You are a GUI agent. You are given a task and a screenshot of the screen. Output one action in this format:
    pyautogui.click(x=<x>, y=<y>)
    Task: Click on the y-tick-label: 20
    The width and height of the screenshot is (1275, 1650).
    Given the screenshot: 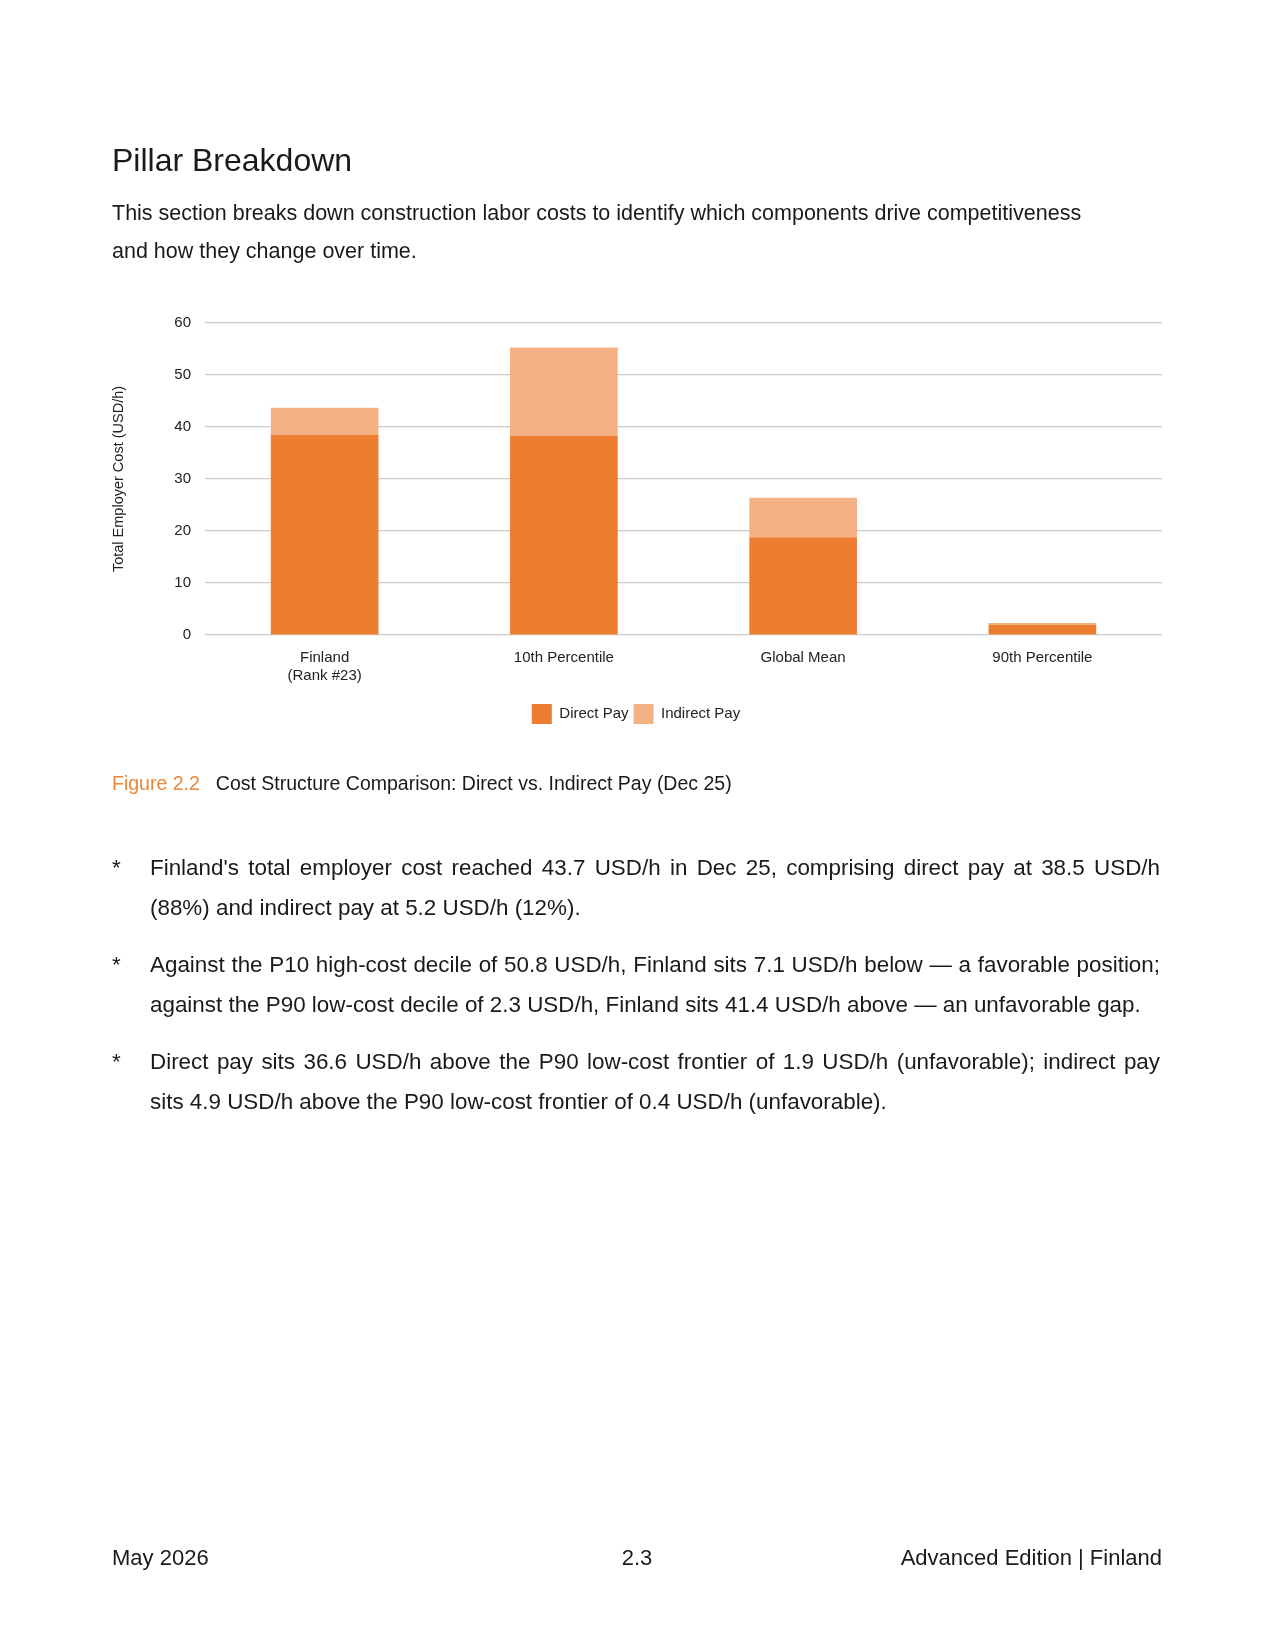 What is the action you would take?
    pyautogui.click(x=182, y=530)
    